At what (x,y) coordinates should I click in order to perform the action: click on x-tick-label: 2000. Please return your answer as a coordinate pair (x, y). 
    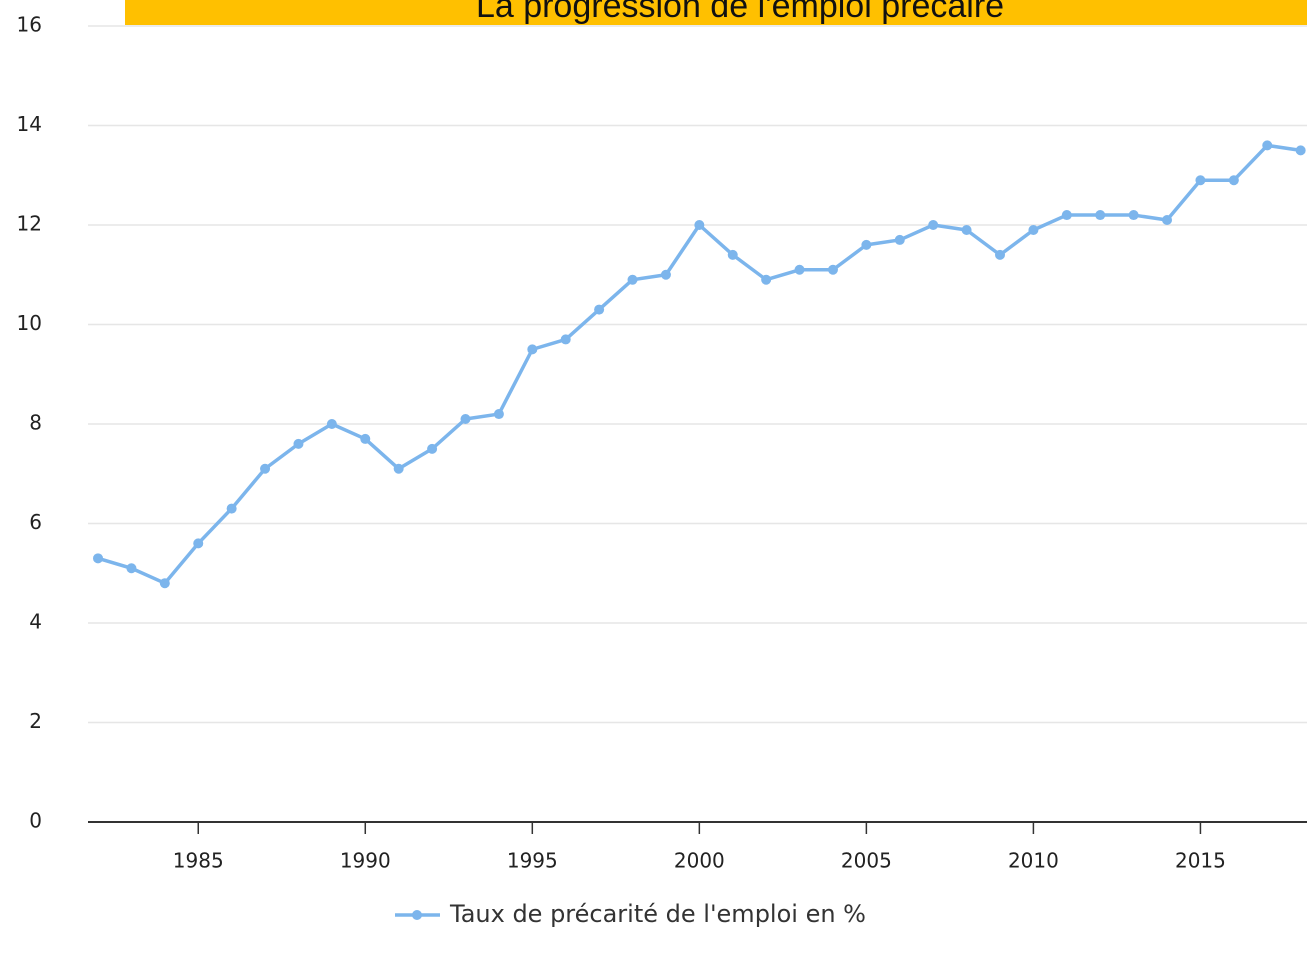
    Looking at the image, I should click on (699, 861).